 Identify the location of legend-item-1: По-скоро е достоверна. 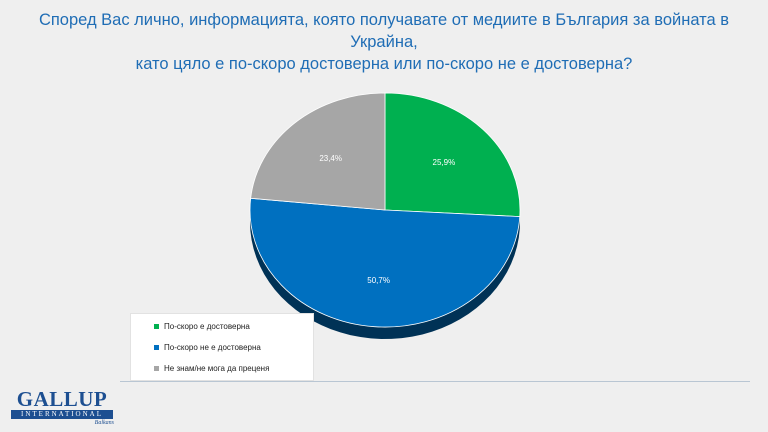
(190, 326).